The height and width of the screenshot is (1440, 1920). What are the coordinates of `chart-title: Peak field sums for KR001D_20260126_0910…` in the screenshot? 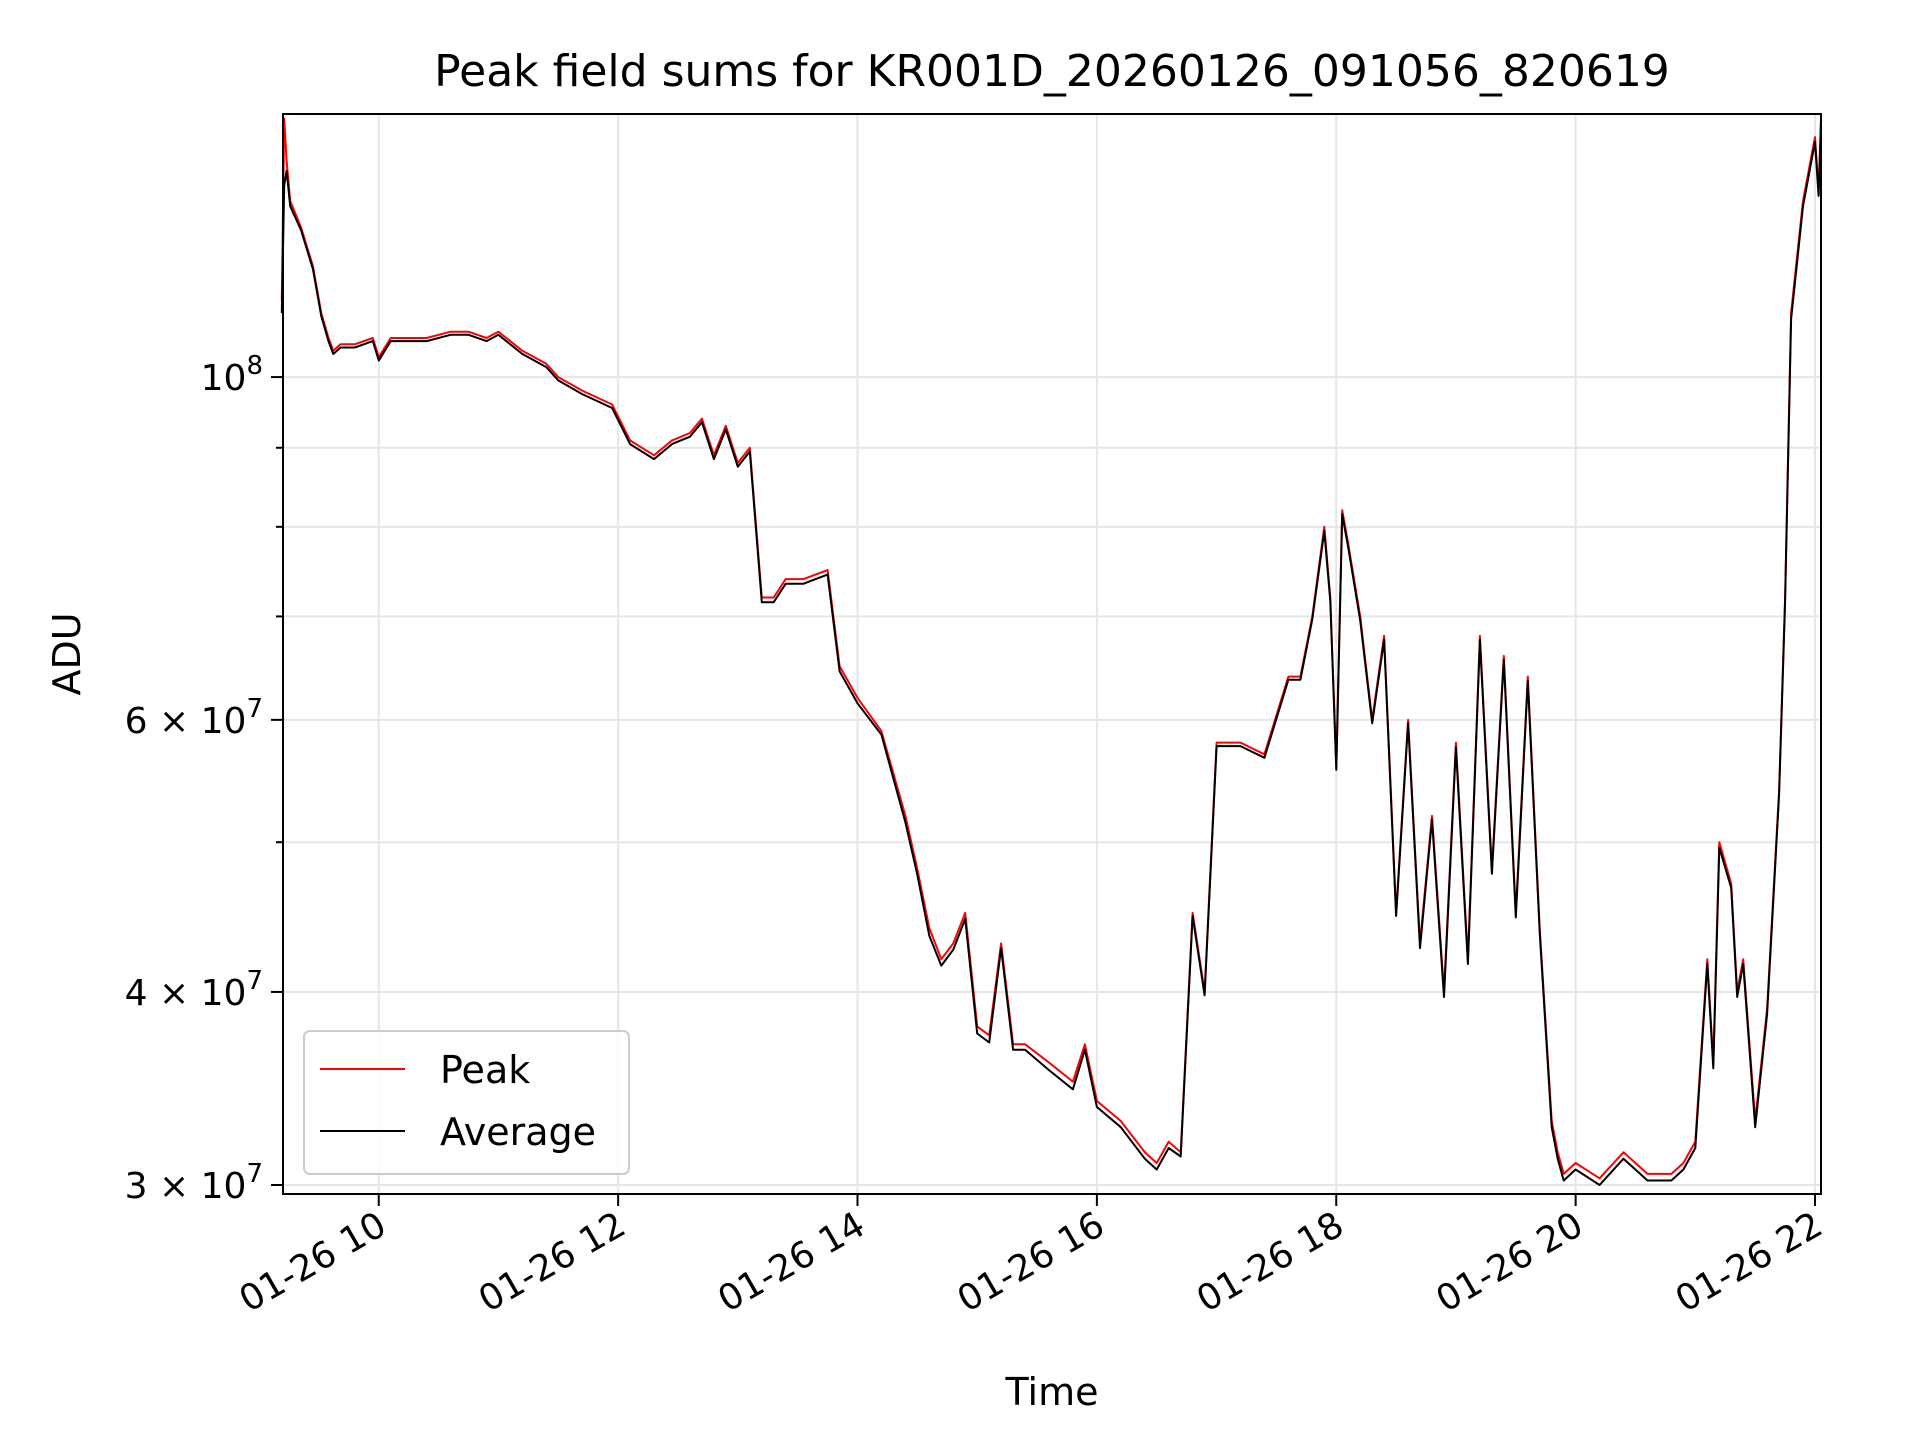 It's located at (1052, 71).